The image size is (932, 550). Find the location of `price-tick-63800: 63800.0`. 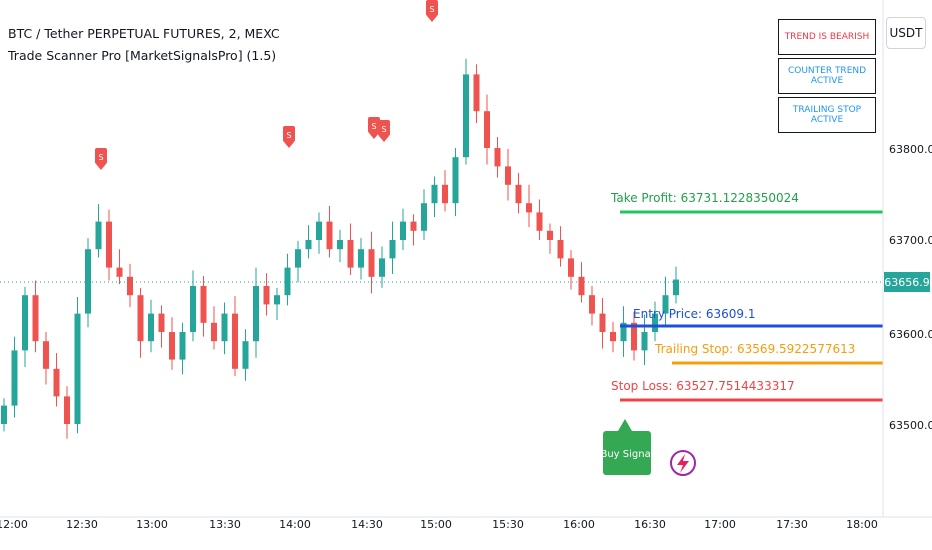

price-tick-63800: 63800.0 is located at coordinates (910, 149).